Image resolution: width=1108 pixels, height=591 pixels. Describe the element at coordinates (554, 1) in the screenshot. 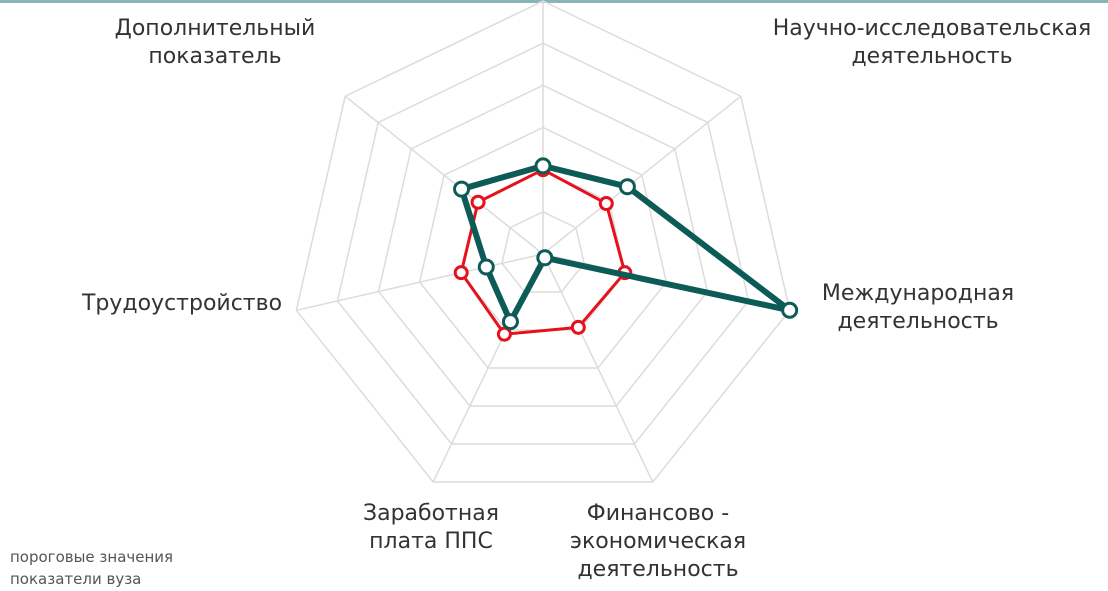

I see `top-border` at that location.